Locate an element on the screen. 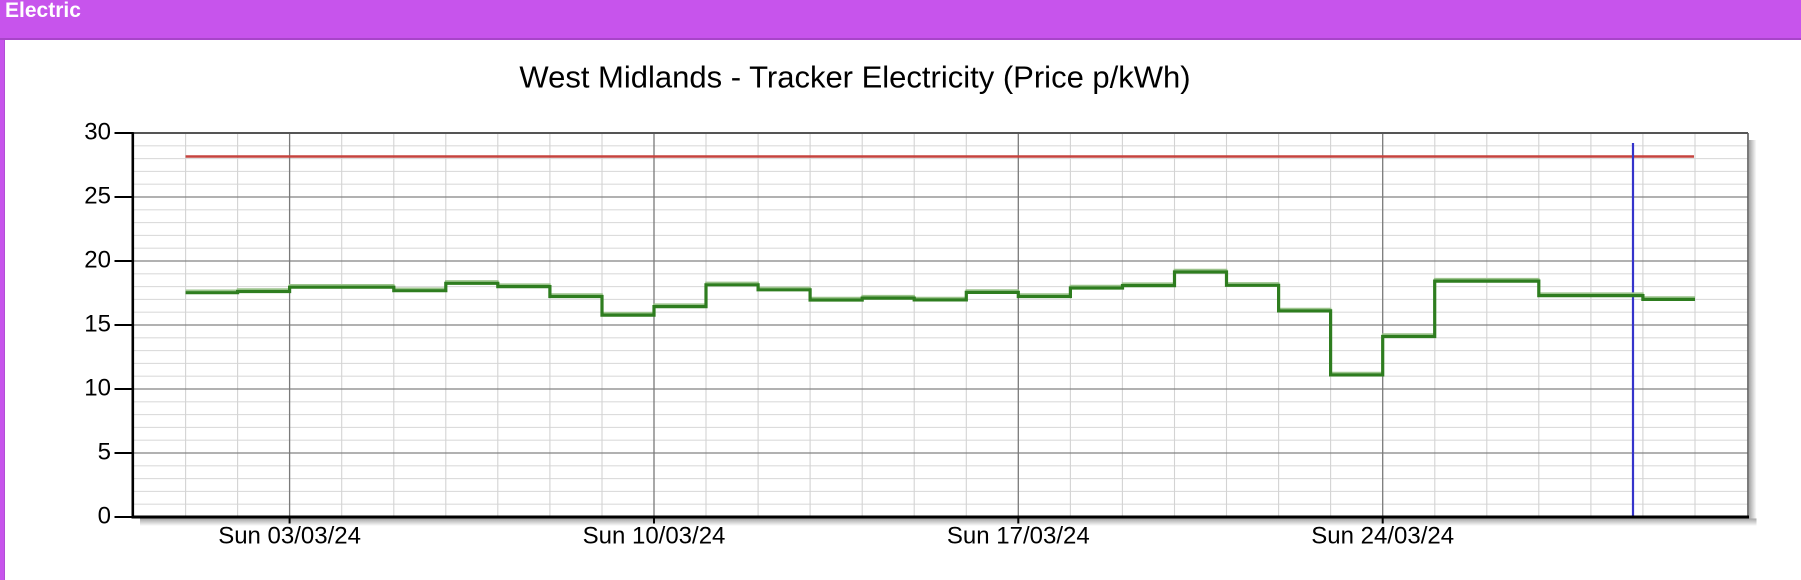  svg-text: 30 is located at coordinates (97, 132).